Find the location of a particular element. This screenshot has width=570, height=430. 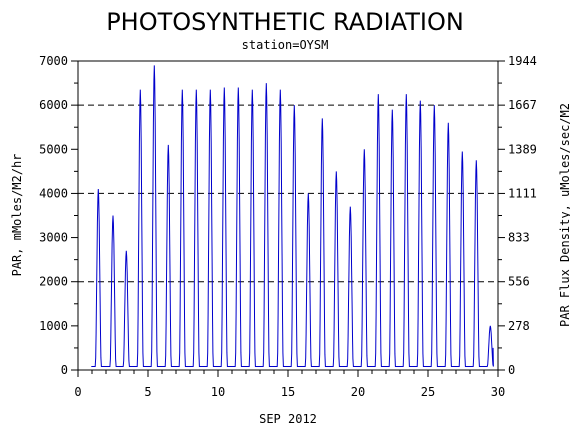

x-tick-label: 20 is located at coordinates (358, 392).